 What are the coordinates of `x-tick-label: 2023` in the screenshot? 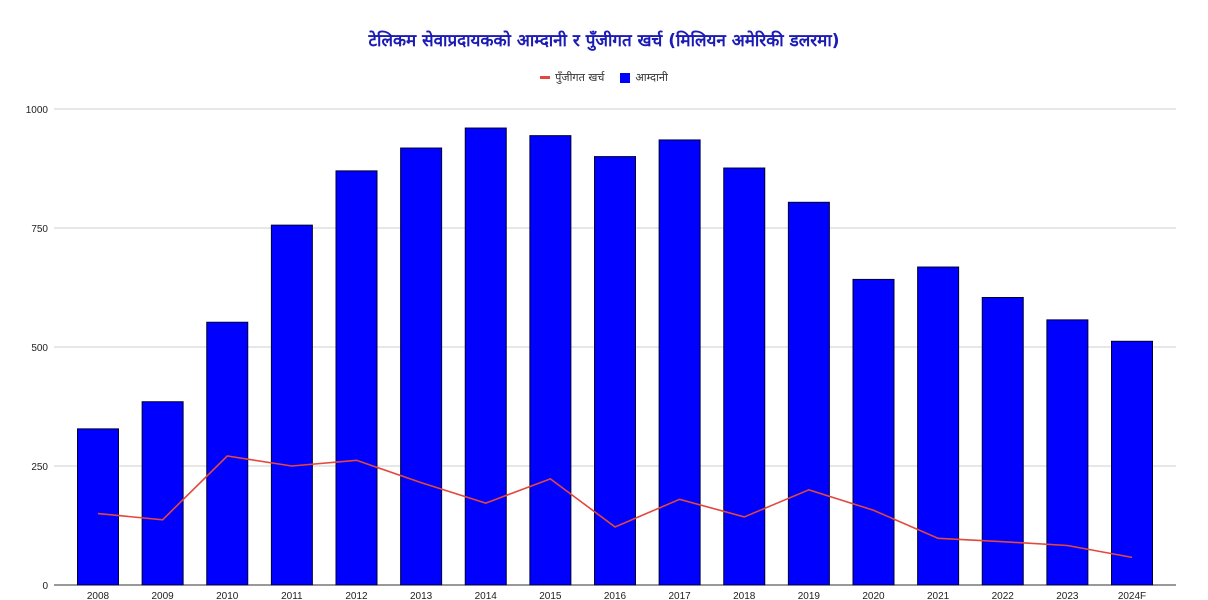 It's located at (1067, 595).